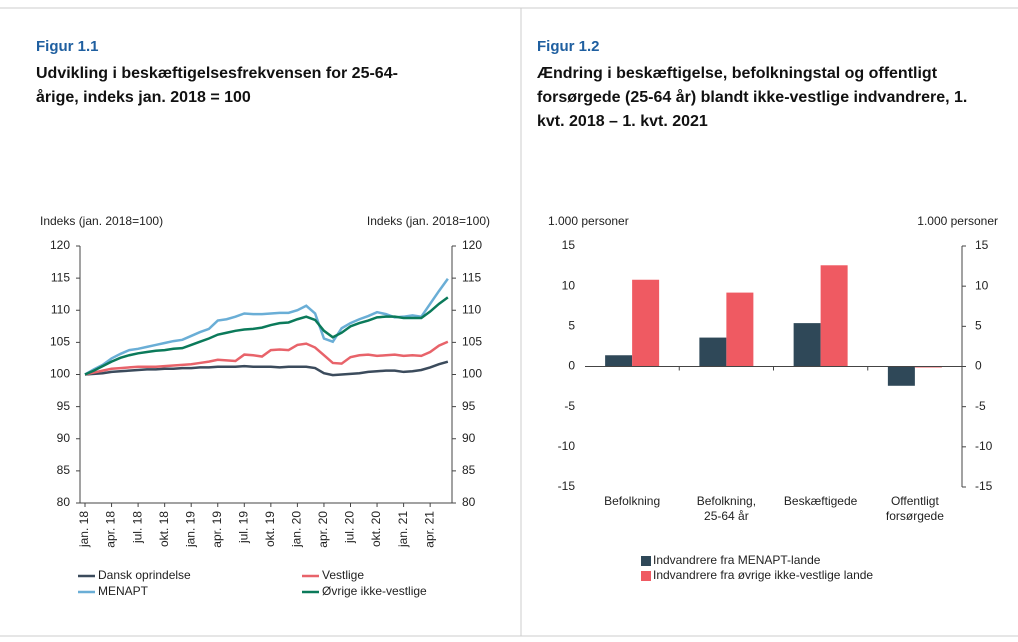  What do you see at coordinates (111, 529) in the screenshot?
I see `x-tick-label: apr. 18` at bounding box center [111, 529].